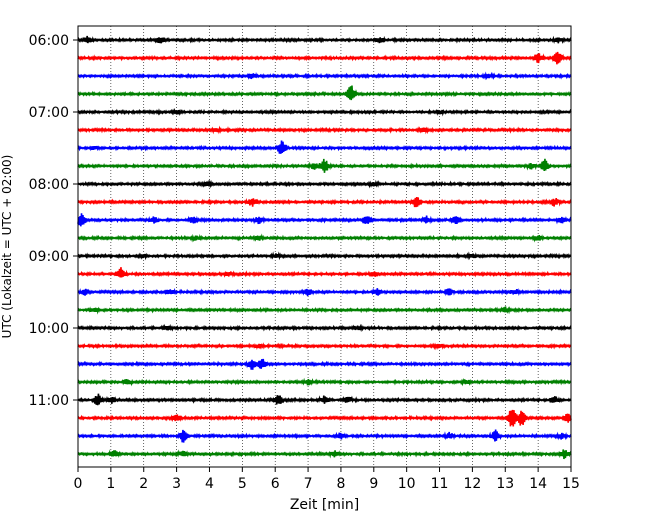  What do you see at coordinates (53, 221) in the screenshot?
I see `y-axis-ticks: 06:00 07:00 08:00 09:00 10:00 11:00` at bounding box center [53, 221].